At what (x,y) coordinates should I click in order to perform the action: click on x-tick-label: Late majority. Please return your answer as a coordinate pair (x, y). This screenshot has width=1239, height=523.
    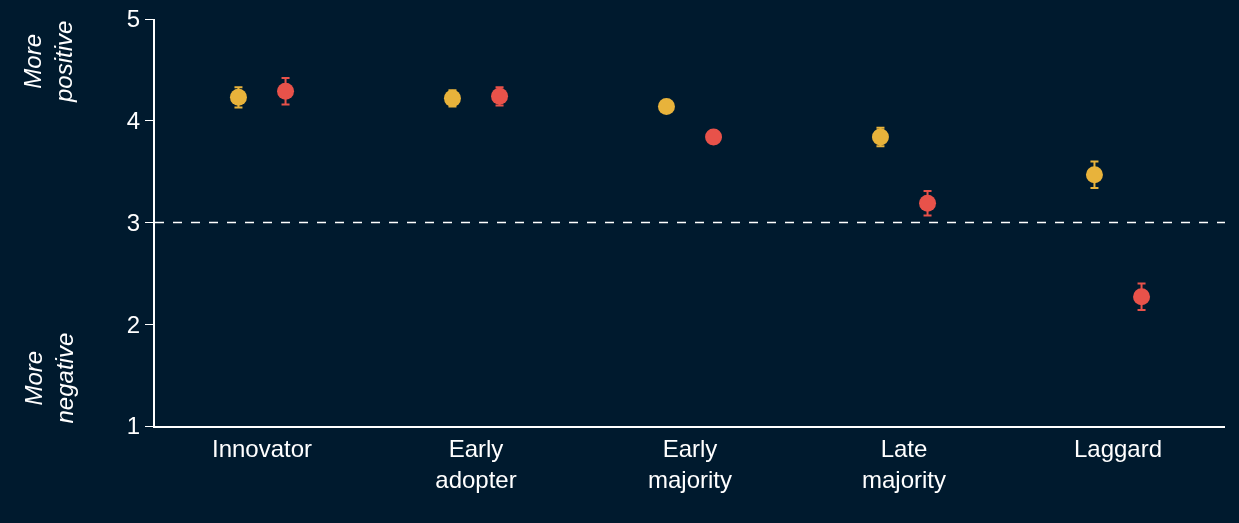
    Looking at the image, I should click on (904, 463).